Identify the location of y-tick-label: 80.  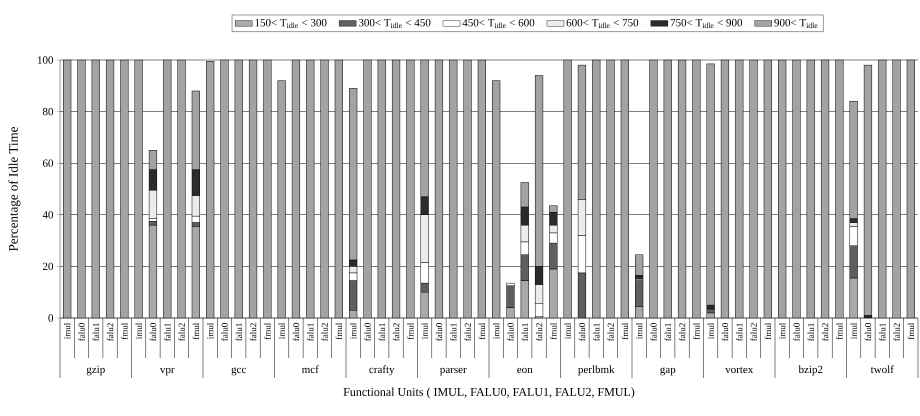
(48, 112).